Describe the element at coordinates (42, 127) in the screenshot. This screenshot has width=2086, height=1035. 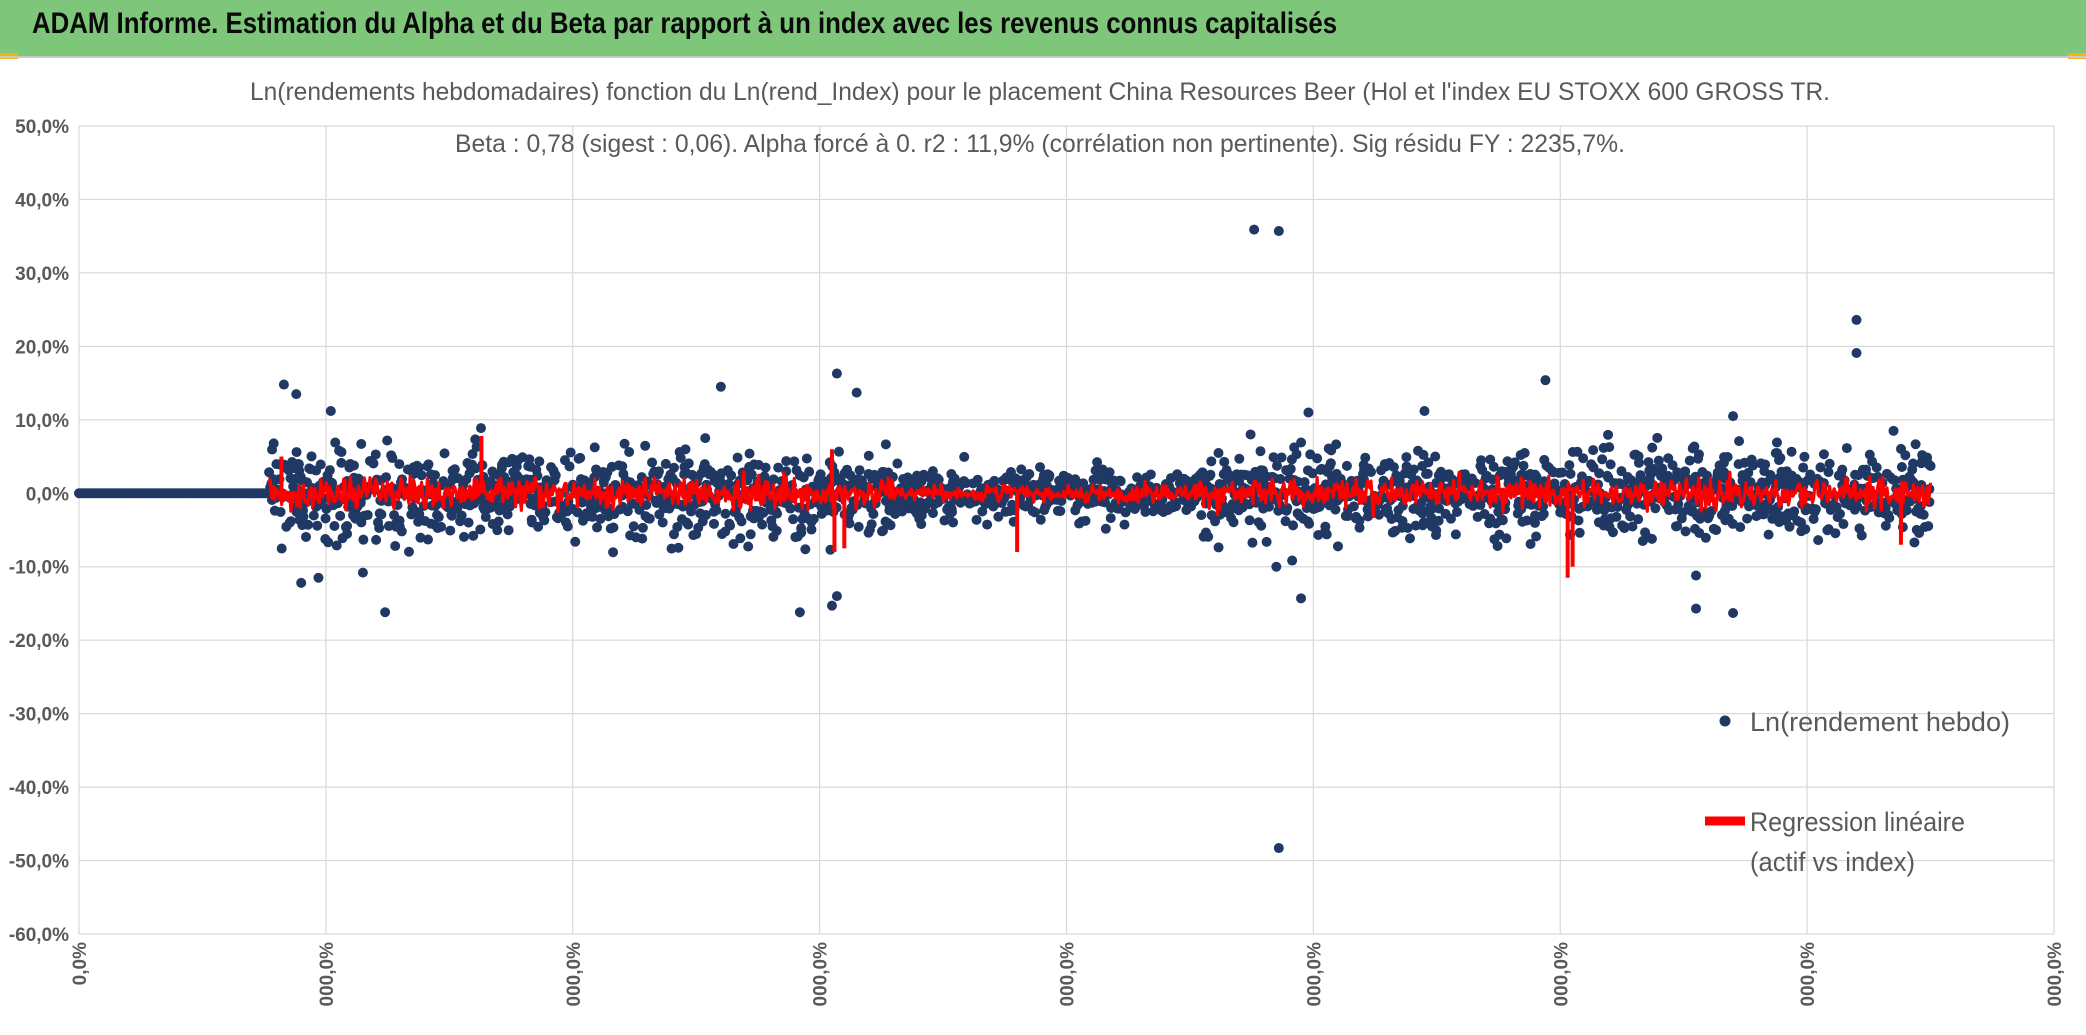
I see `y-tick-label: 50,0%` at that location.